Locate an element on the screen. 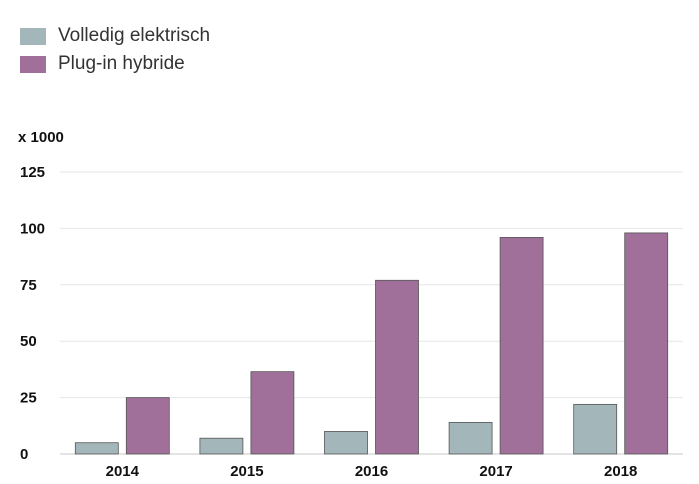 This screenshot has height=484, width=699. x-tick-label-2015: 2015 is located at coordinates (246, 471).